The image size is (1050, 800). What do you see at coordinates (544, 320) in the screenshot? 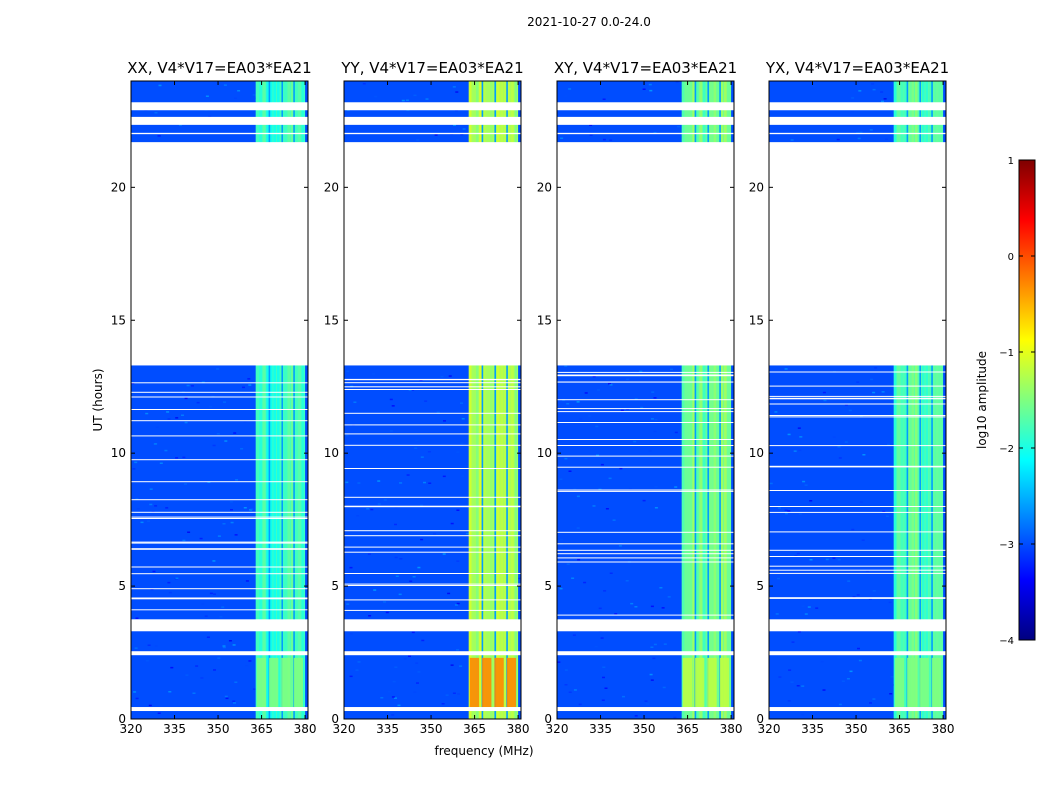
I see `y-tick-label: 15` at bounding box center [544, 320].